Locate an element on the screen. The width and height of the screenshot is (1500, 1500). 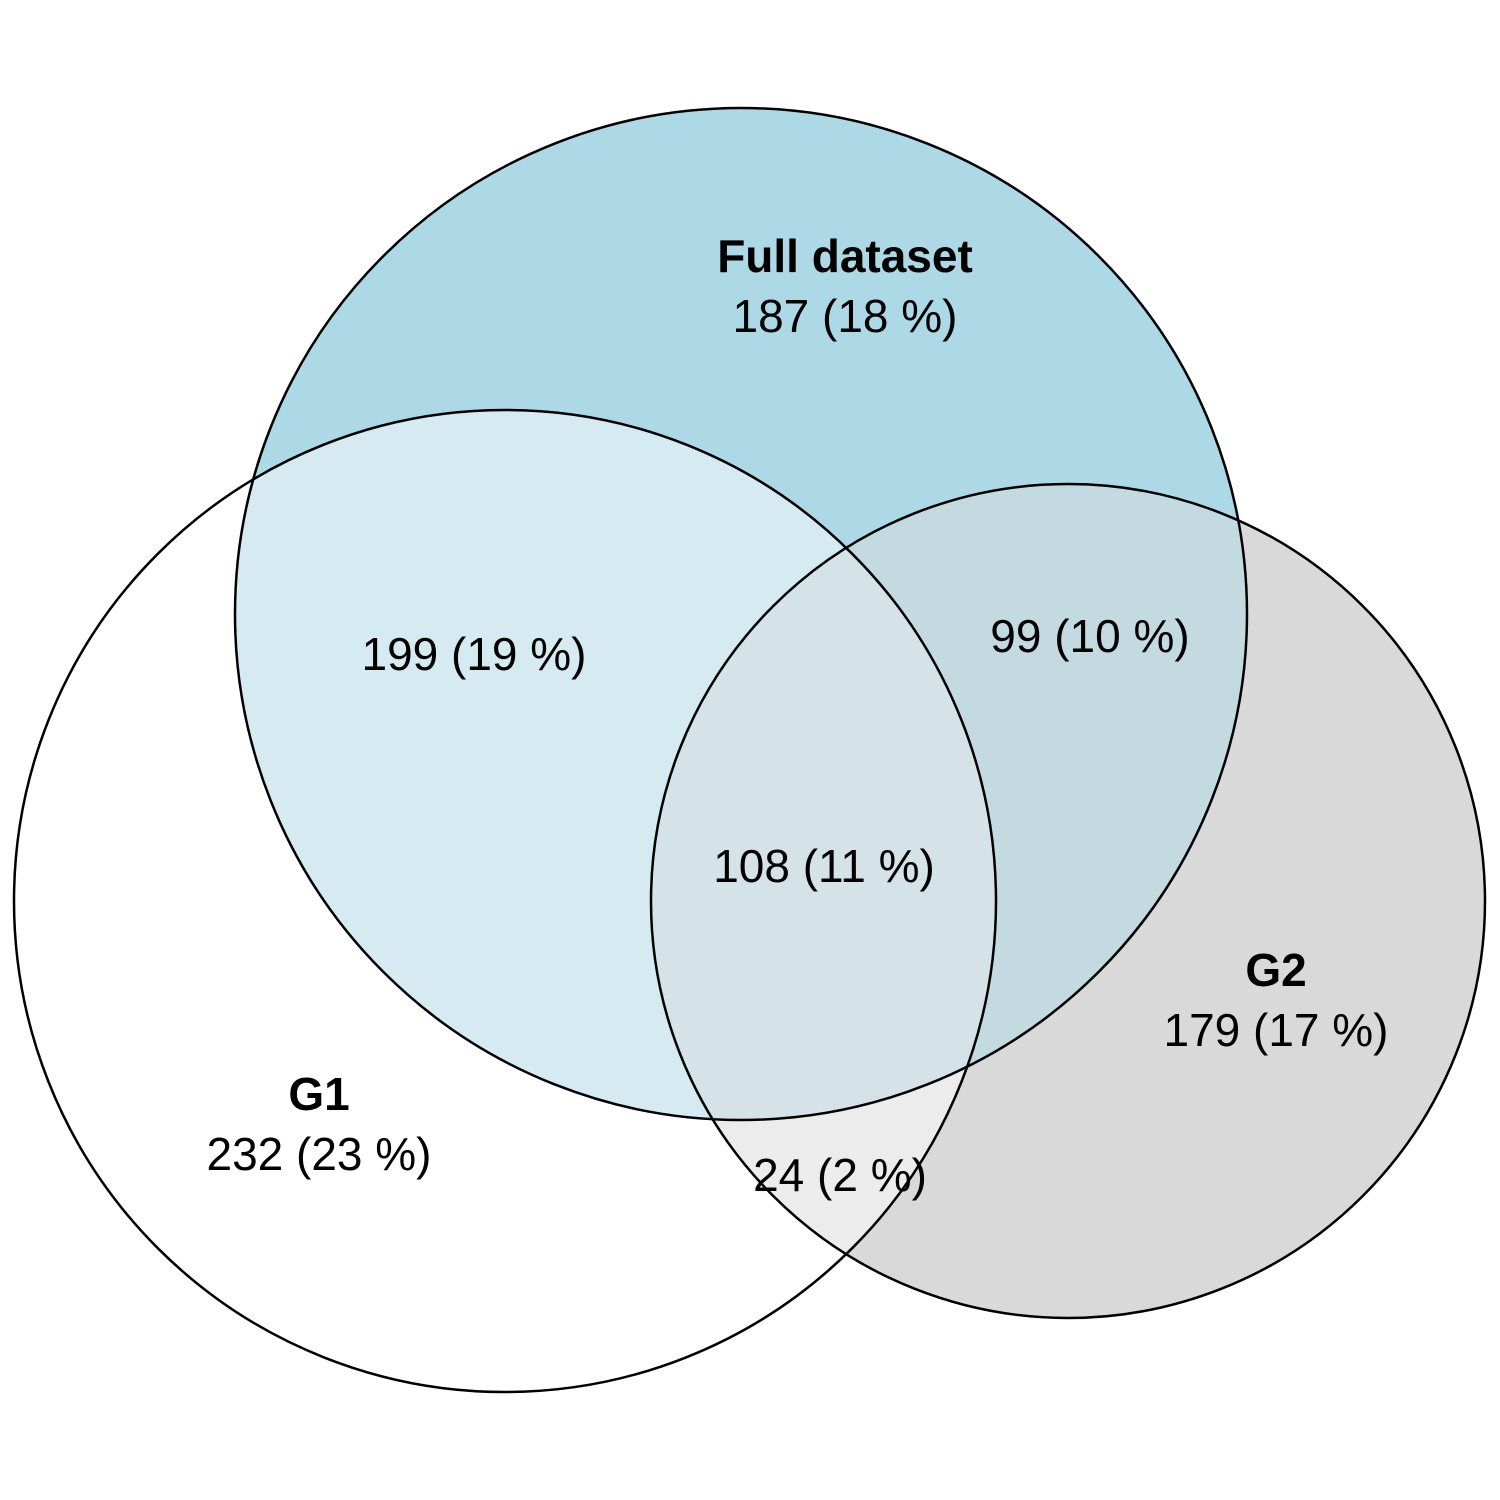
g2-only-label: 179 (17 %) is located at coordinates (1275, 1030).